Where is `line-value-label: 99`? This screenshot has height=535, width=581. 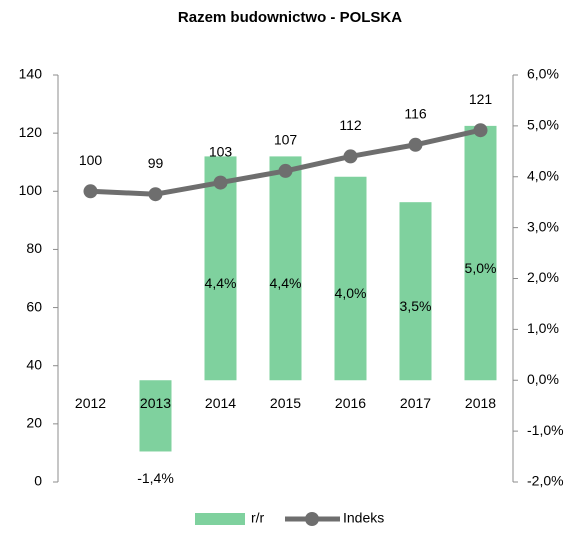 line-value-label: 99 is located at coordinates (156, 163).